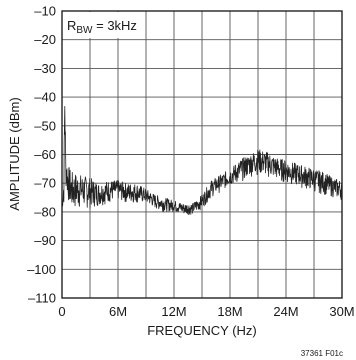 The image size is (356, 360). What do you see at coordinates (84, 30) in the screenshot?
I see `rbw-subscript: BW` at bounding box center [84, 30].